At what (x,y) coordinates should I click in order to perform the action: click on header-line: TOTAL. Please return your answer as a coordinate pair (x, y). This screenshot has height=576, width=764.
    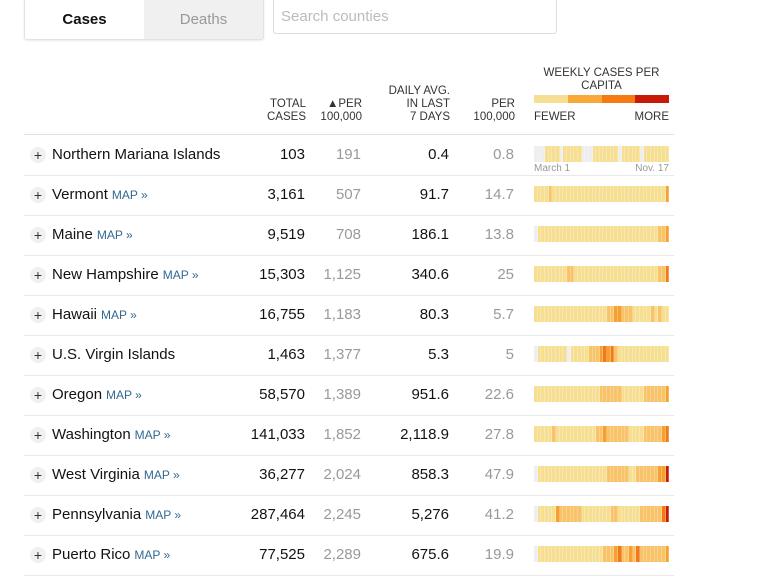
    Looking at the image, I should click on (288, 104).